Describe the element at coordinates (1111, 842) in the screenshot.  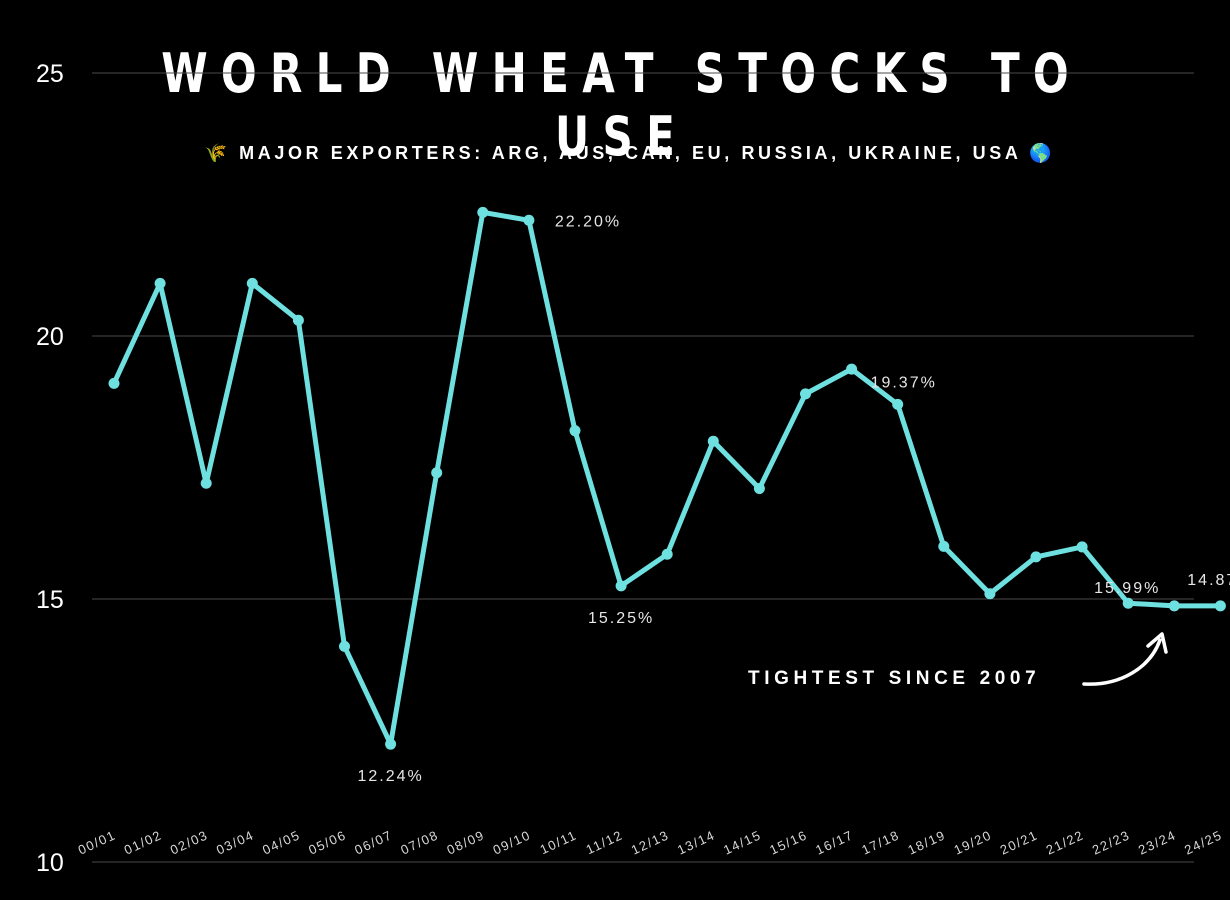
I see `x-tick-label: 22/23` at that location.